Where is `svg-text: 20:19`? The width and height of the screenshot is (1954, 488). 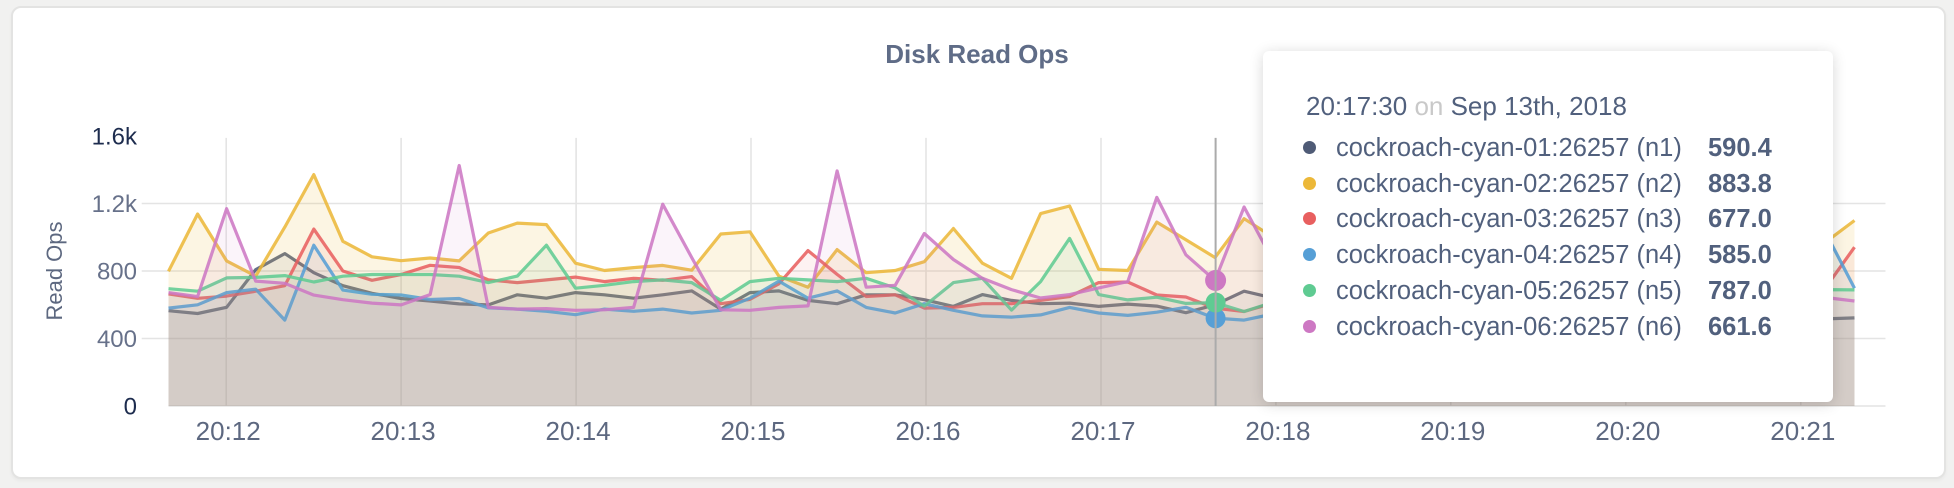 svg-text: 20:19 is located at coordinates (1452, 431).